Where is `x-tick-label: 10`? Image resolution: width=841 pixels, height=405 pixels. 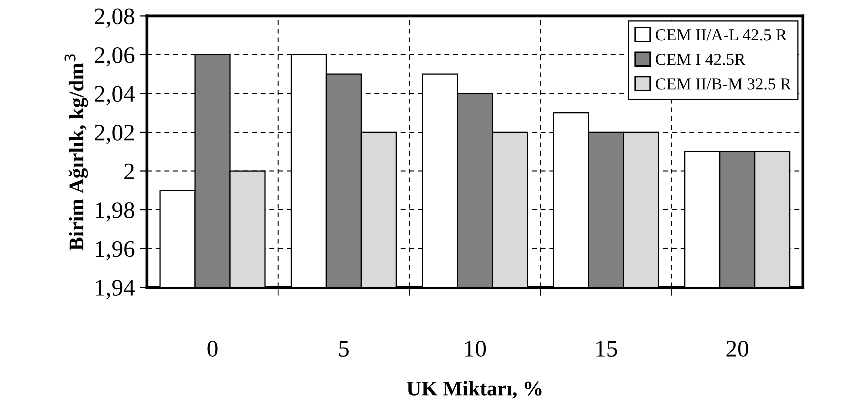 x-tick-label: 10 is located at coordinates (475, 349).